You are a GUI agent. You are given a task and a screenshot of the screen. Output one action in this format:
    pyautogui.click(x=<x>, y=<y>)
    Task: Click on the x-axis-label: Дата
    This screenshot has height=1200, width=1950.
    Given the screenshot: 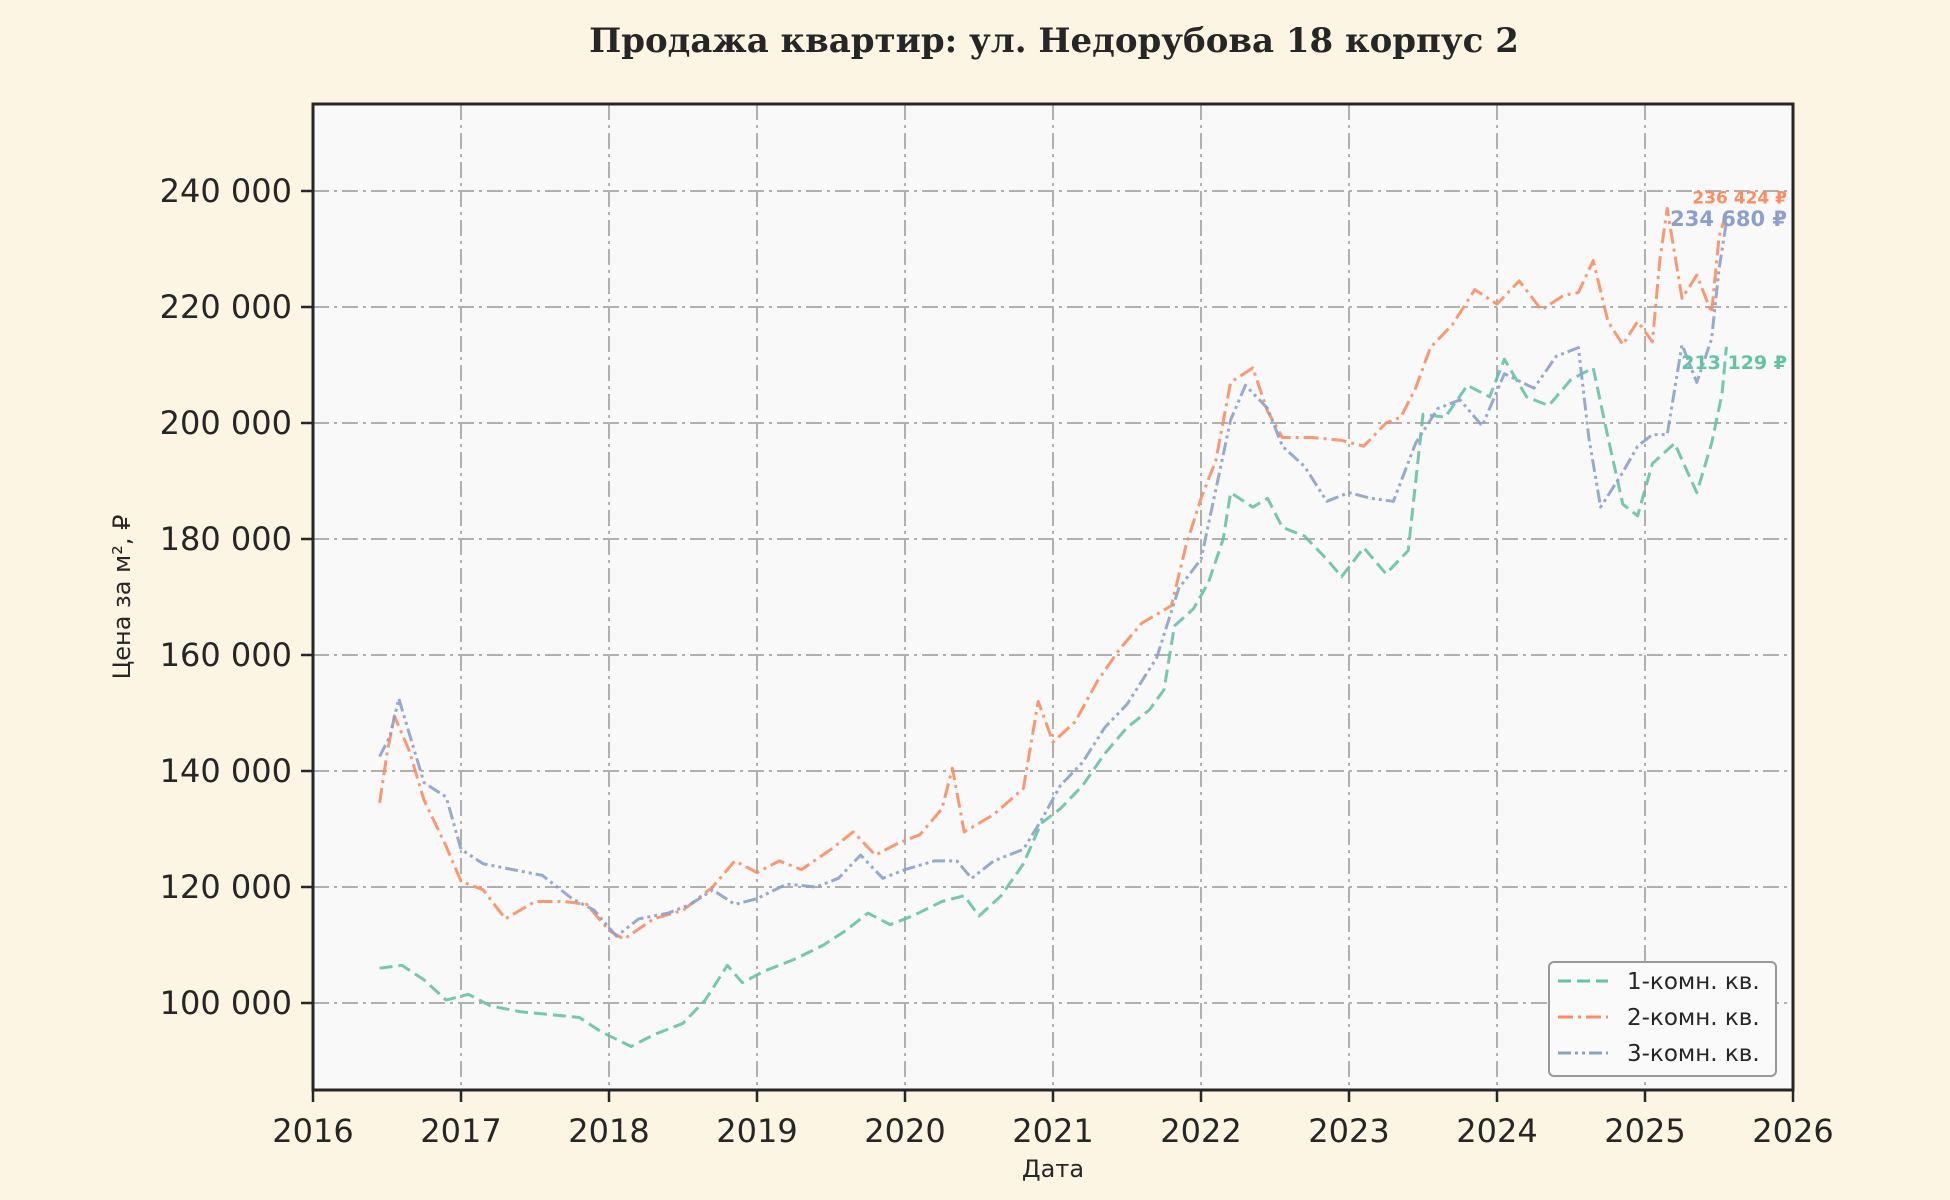 What is the action you would take?
    pyautogui.click(x=1053, y=1169)
    